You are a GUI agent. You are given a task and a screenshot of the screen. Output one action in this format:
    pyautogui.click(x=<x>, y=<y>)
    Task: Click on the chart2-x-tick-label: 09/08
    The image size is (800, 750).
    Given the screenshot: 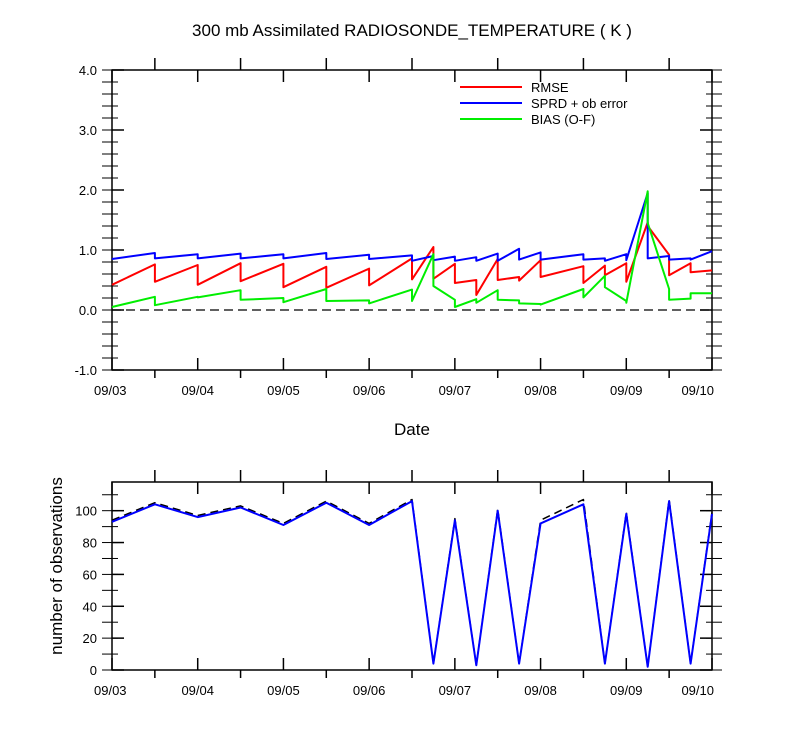 What is the action you would take?
    pyautogui.click(x=540, y=690)
    